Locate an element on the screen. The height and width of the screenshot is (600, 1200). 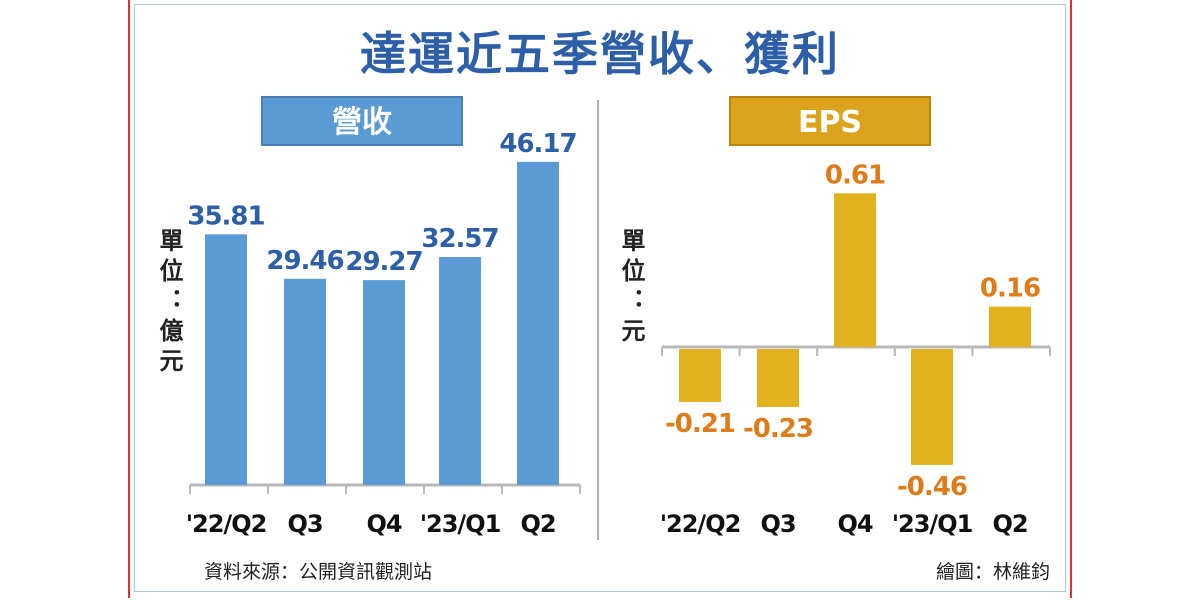
eps-panel-label-box is located at coordinates (830, 121).